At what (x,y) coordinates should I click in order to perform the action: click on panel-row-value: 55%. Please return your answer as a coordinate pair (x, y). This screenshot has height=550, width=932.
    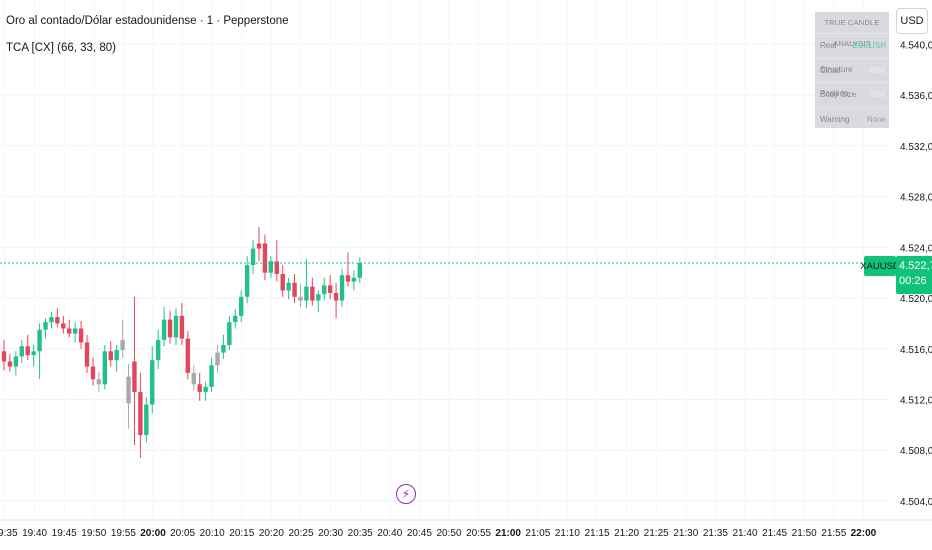
    Looking at the image, I should click on (877, 94).